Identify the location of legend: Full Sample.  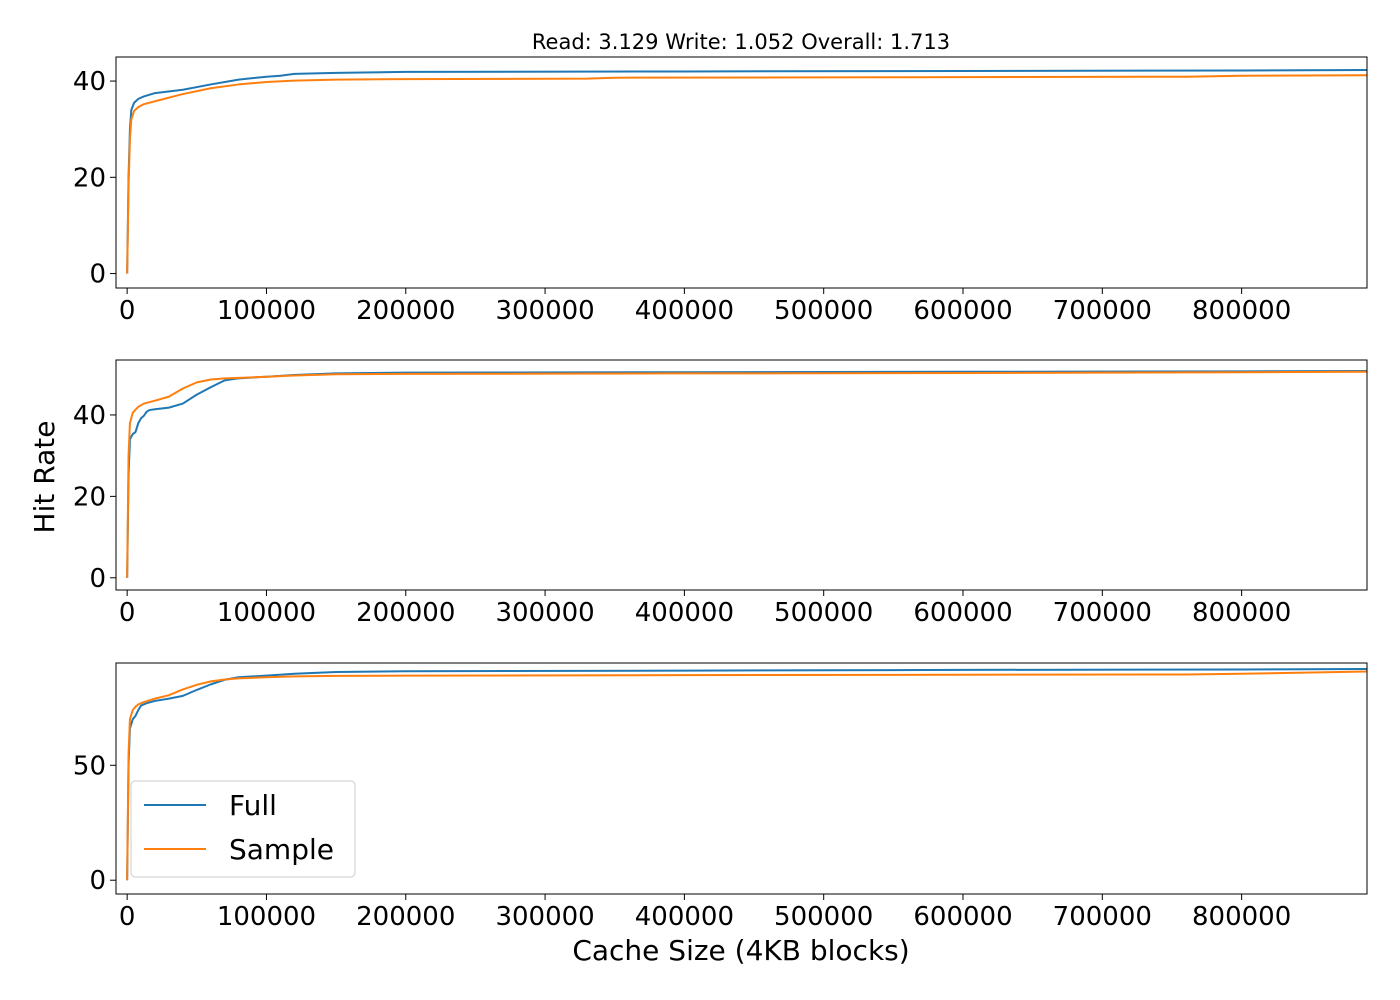
(243, 829).